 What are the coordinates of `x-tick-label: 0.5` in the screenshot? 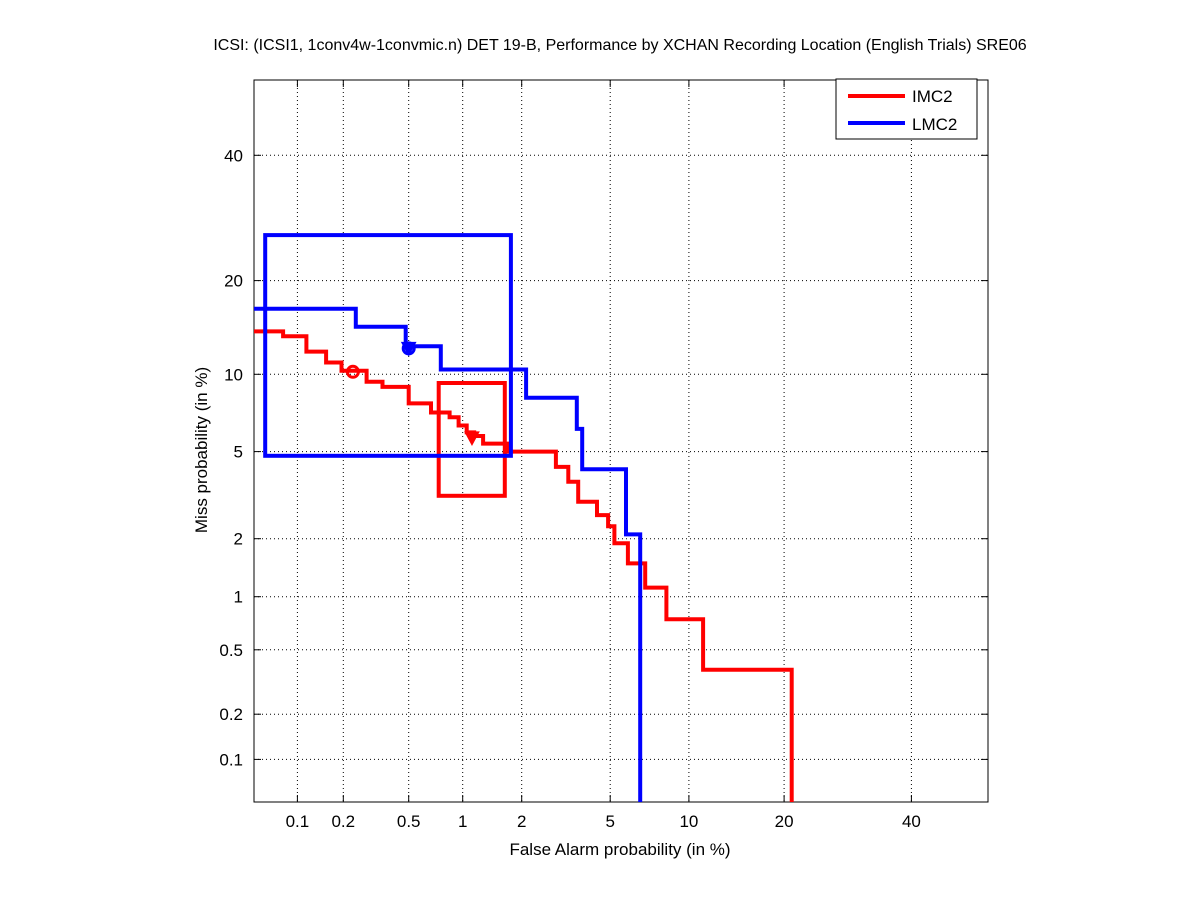 It's located at (409, 821).